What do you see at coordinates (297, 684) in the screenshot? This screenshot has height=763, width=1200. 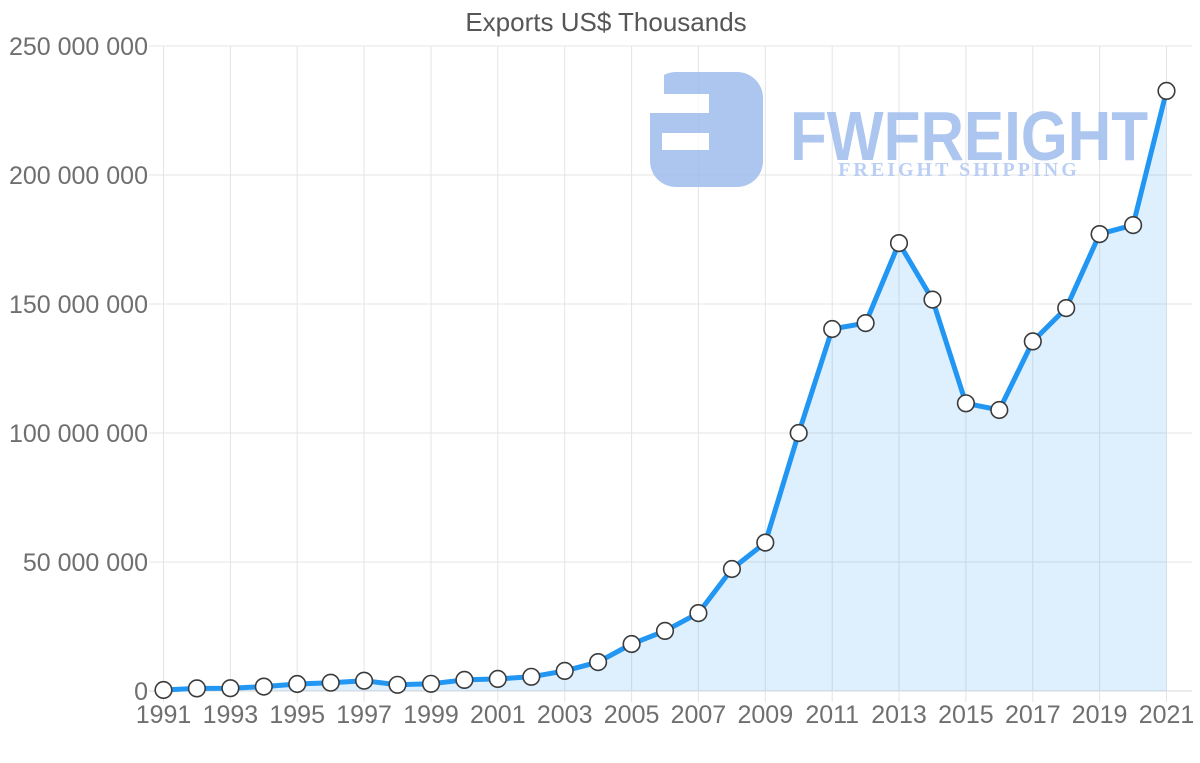 I see `data-point-1995` at bounding box center [297, 684].